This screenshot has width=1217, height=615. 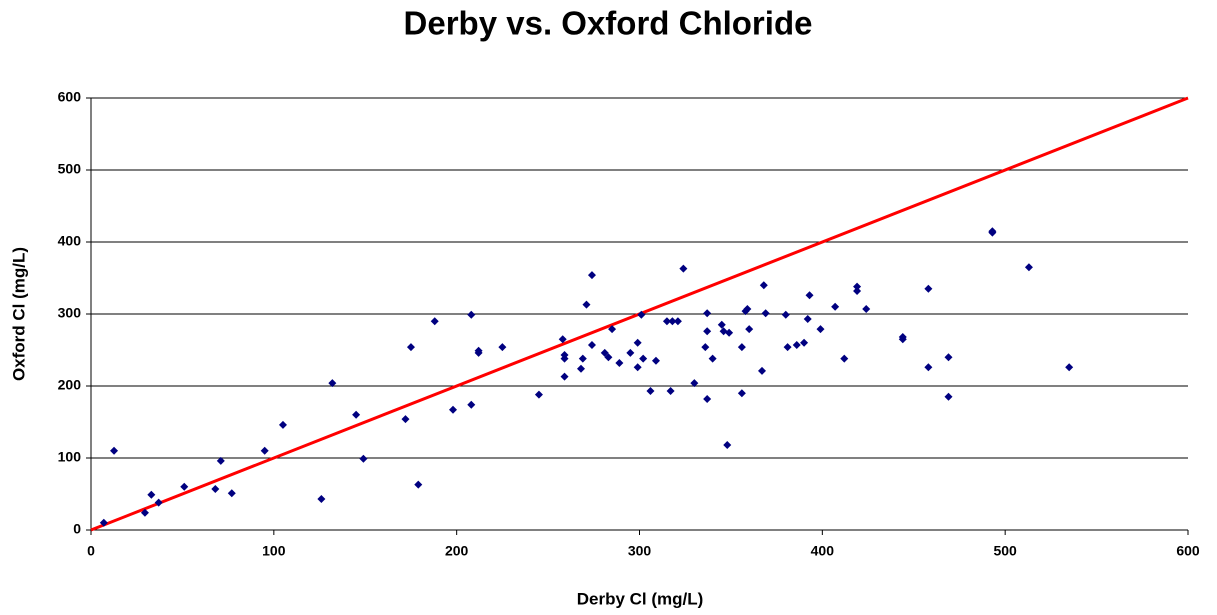 I want to click on x-tick-label: 400, so click(x=823, y=551).